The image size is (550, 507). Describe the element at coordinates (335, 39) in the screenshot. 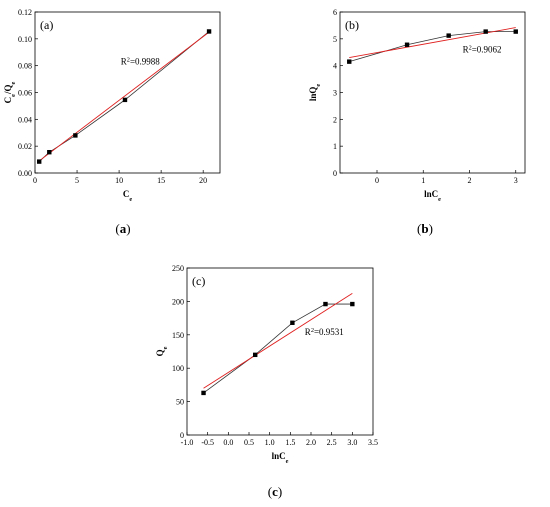

I see `y-tick-label: 5` at that location.